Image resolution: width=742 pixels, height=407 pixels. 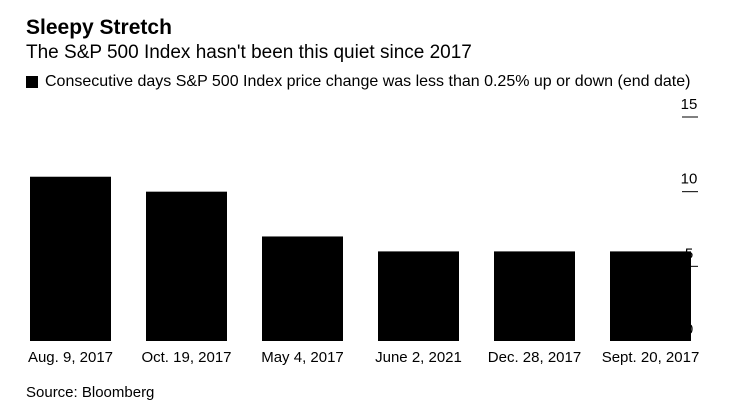 I want to click on x-tick-label-4: Dec. 28, 2017, so click(x=534, y=357).